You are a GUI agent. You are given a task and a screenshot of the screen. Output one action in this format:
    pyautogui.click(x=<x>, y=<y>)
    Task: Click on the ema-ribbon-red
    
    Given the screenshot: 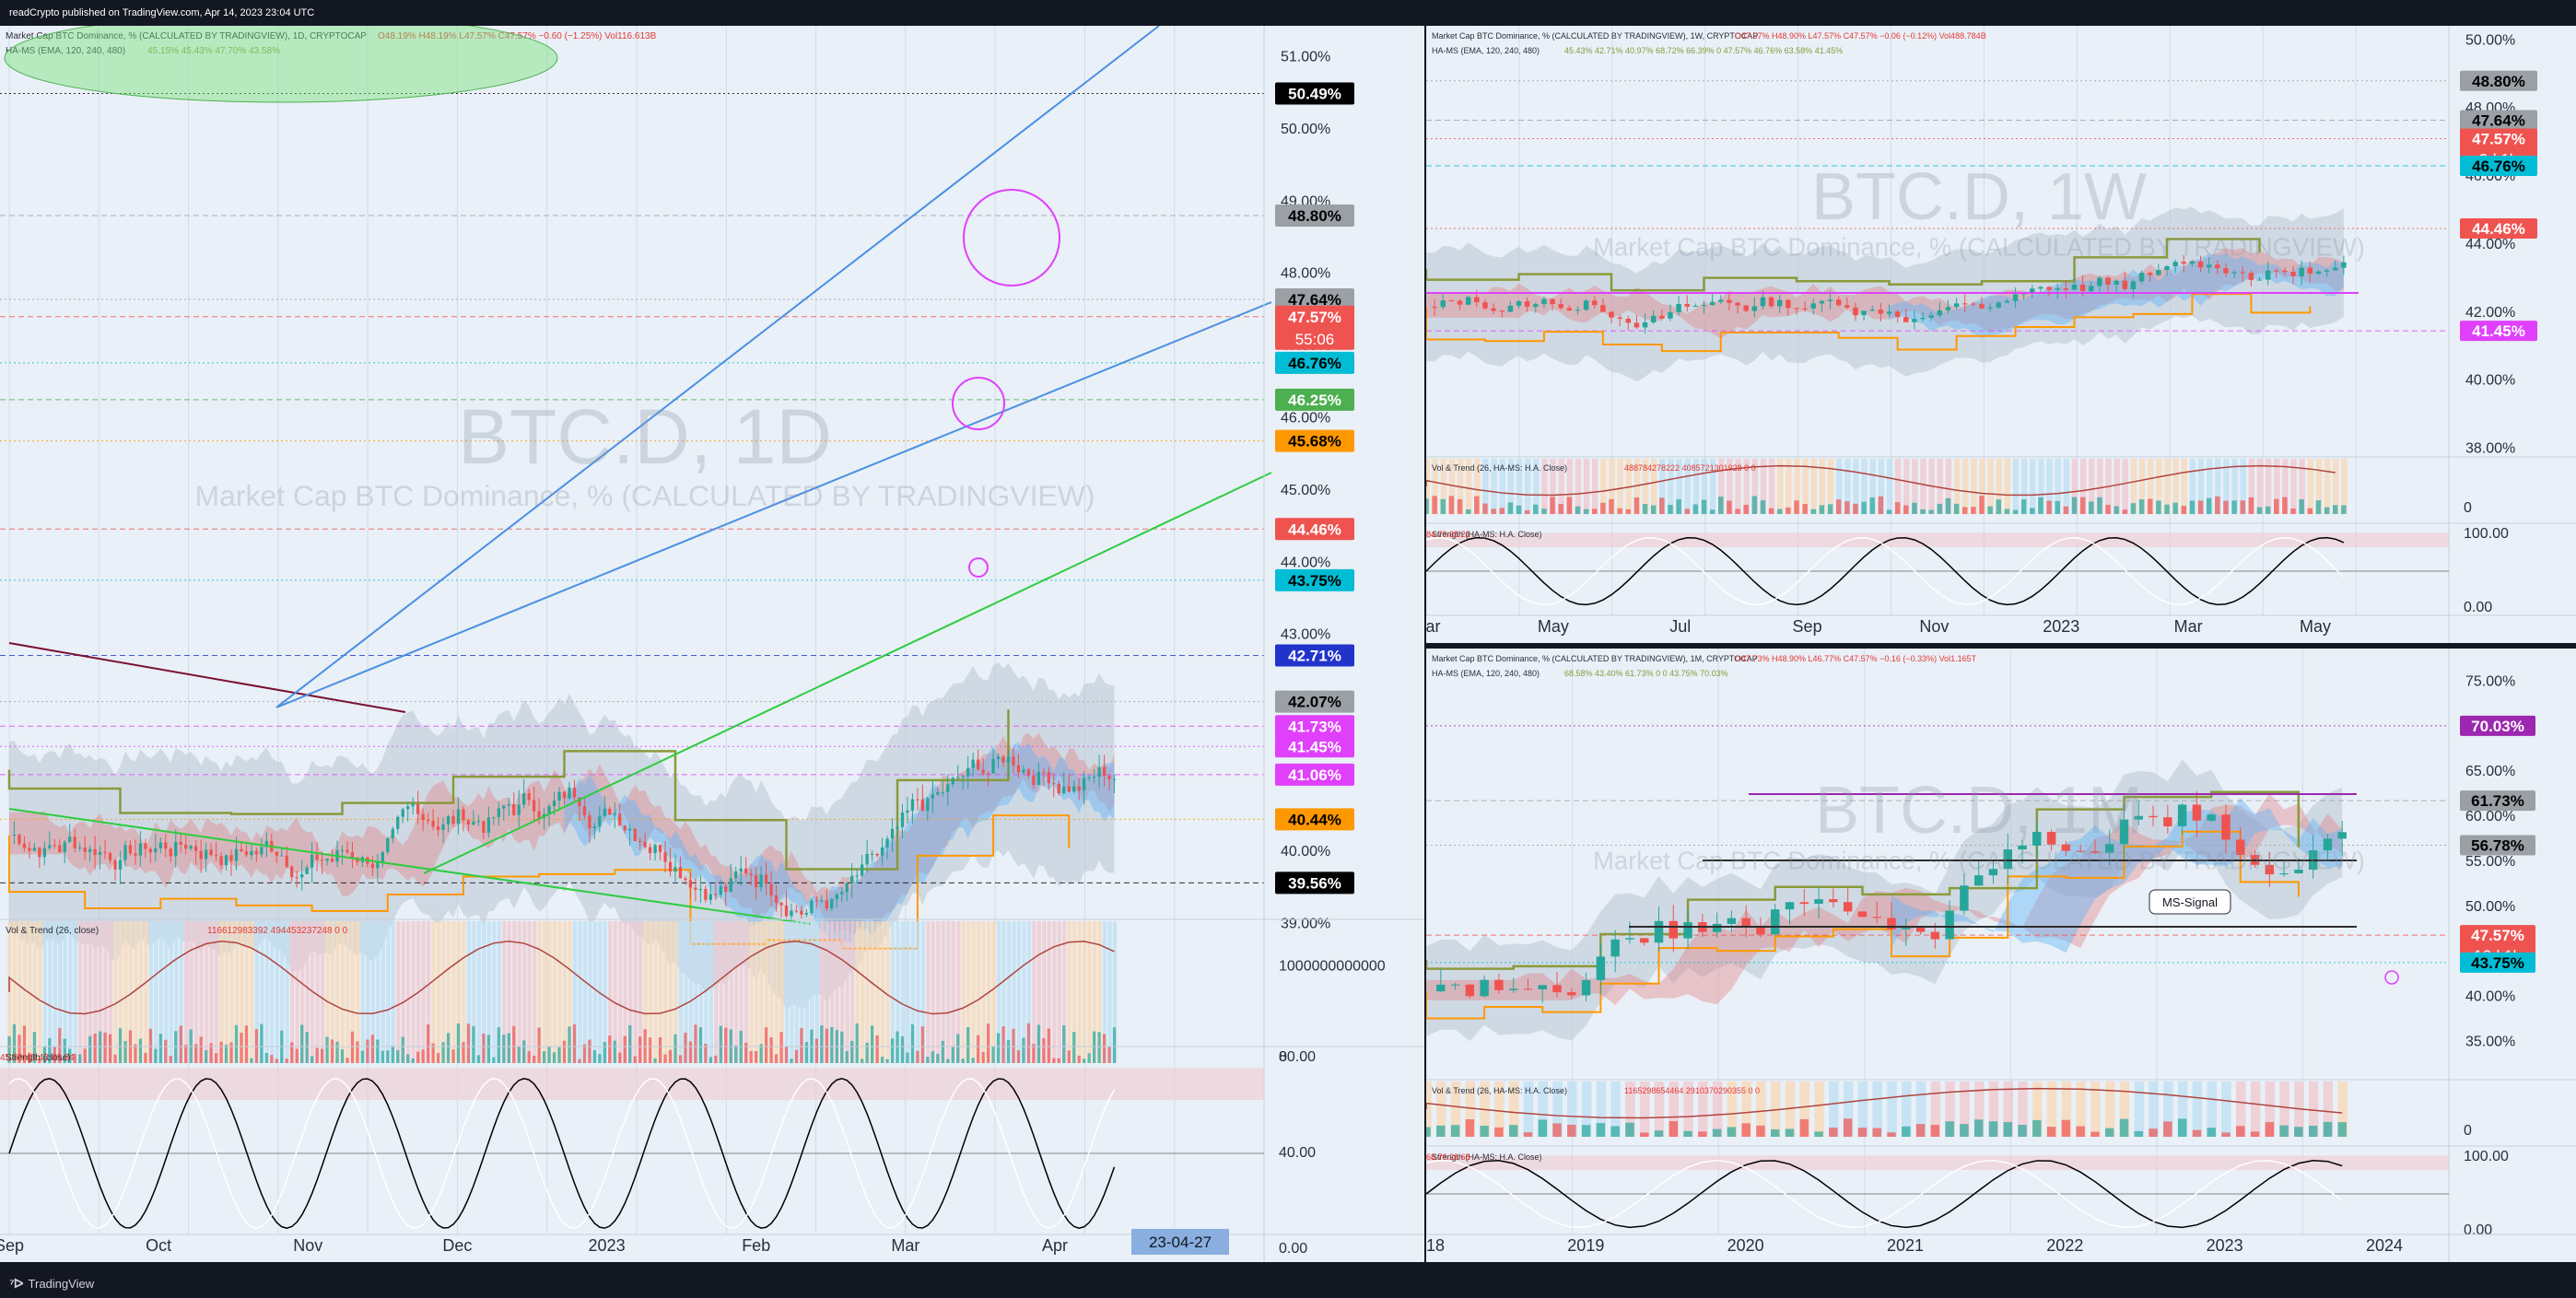 What is the action you would take?
    pyautogui.click(x=562, y=833)
    